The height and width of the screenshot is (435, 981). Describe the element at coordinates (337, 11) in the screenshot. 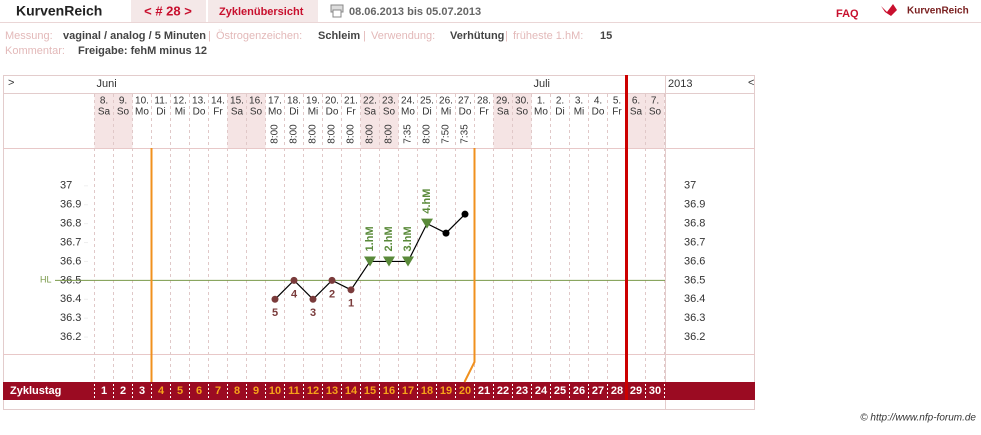

I see `print-icon` at that location.